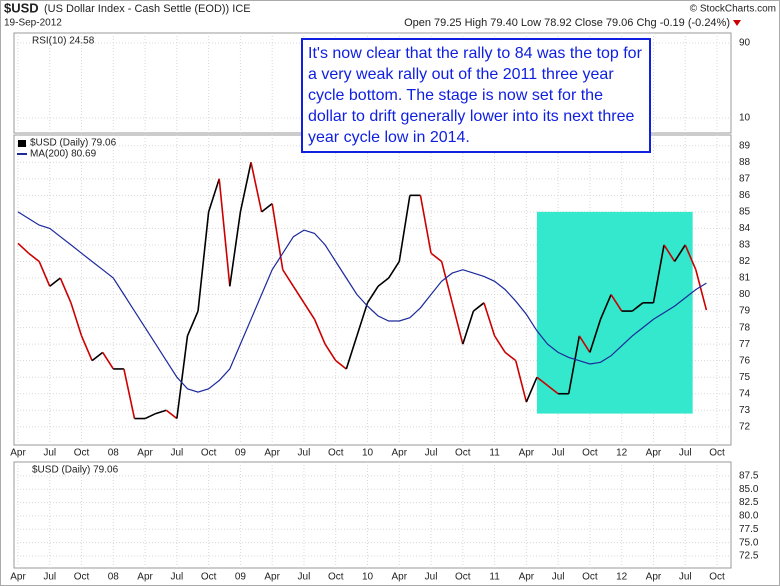 The width and height of the screenshot is (780, 586). I want to click on y-tick-label: 82.5, so click(749, 502).